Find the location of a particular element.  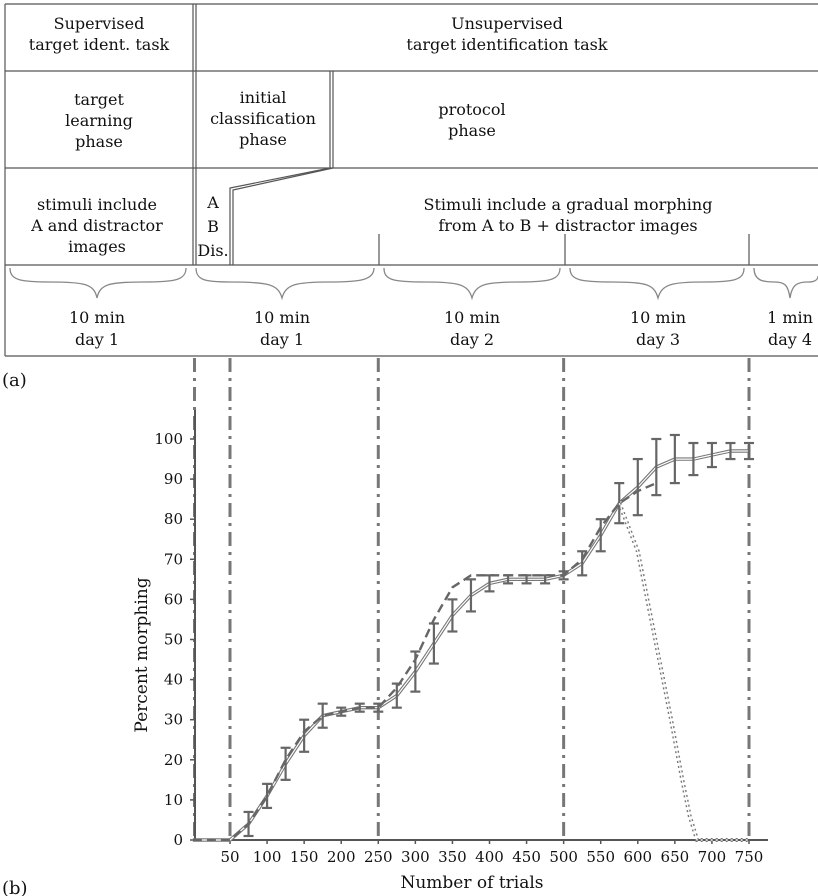

morph-stimuli-line1: Stimuli include a gradual morphing is located at coordinates (568, 204).